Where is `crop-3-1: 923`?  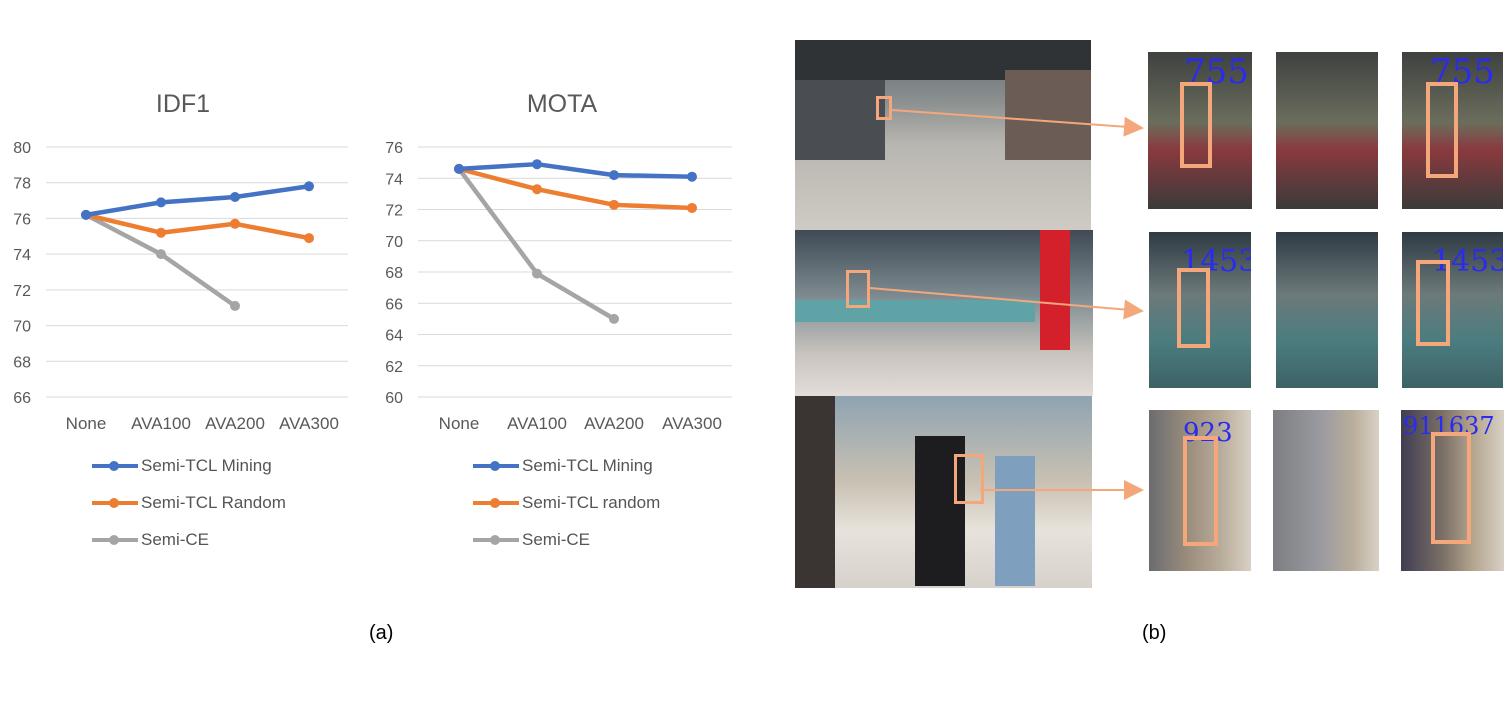
crop-3-1: 923 is located at coordinates (1200, 490).